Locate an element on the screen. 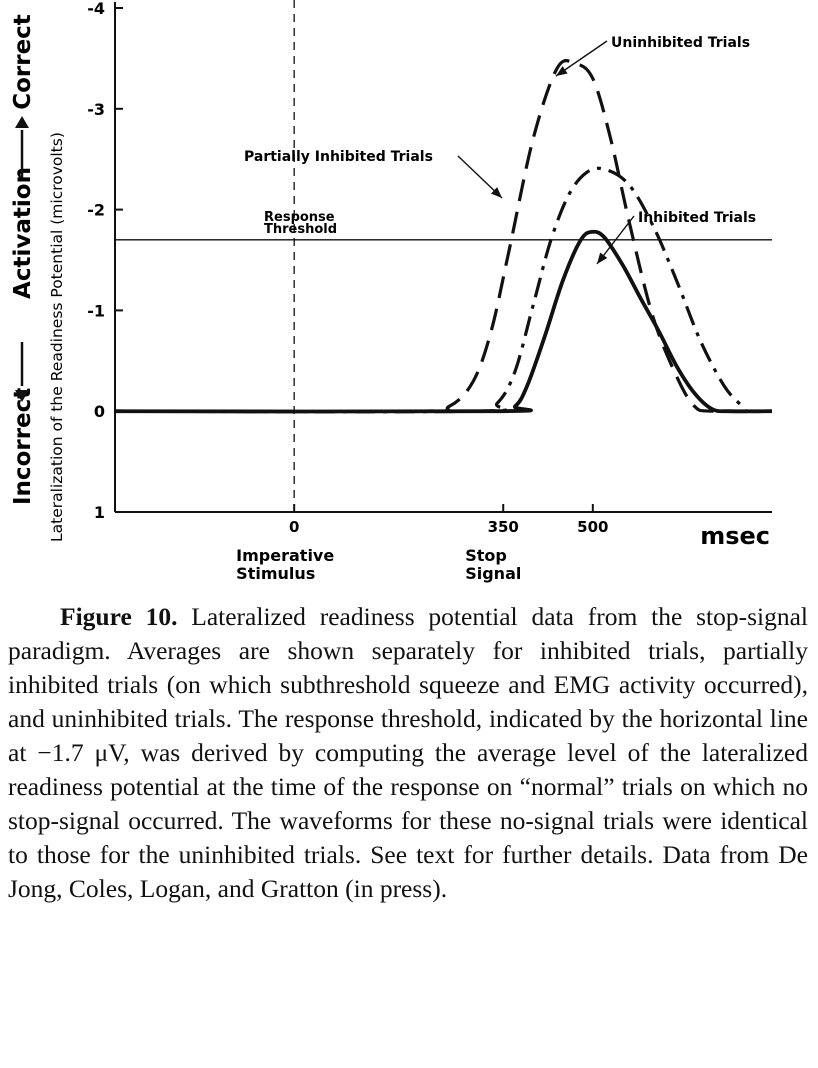 This screenshot has height=1068, width=818. x-tick-label: 500 is located at coordinates (592, 527).